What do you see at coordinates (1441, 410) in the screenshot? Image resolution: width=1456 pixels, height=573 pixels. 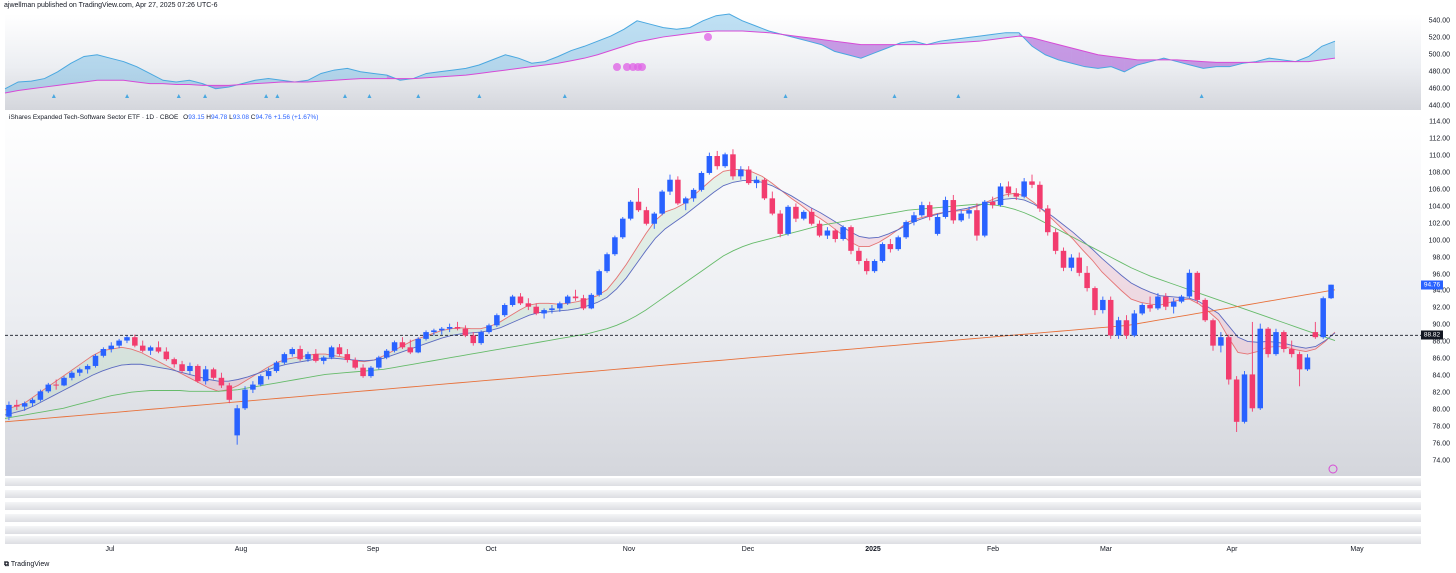 I see `price-tick-label: 80.00` at bounding box center [1441, 410].